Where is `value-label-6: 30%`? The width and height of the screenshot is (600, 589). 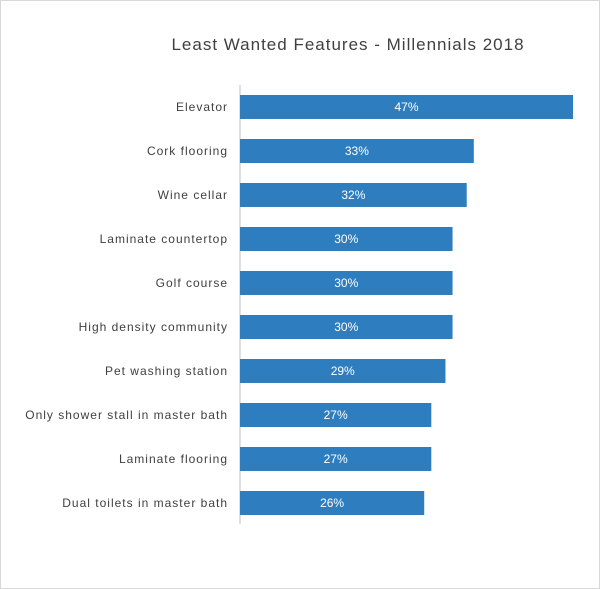
value-label-6: 30% is located at coordinates (346, 327).